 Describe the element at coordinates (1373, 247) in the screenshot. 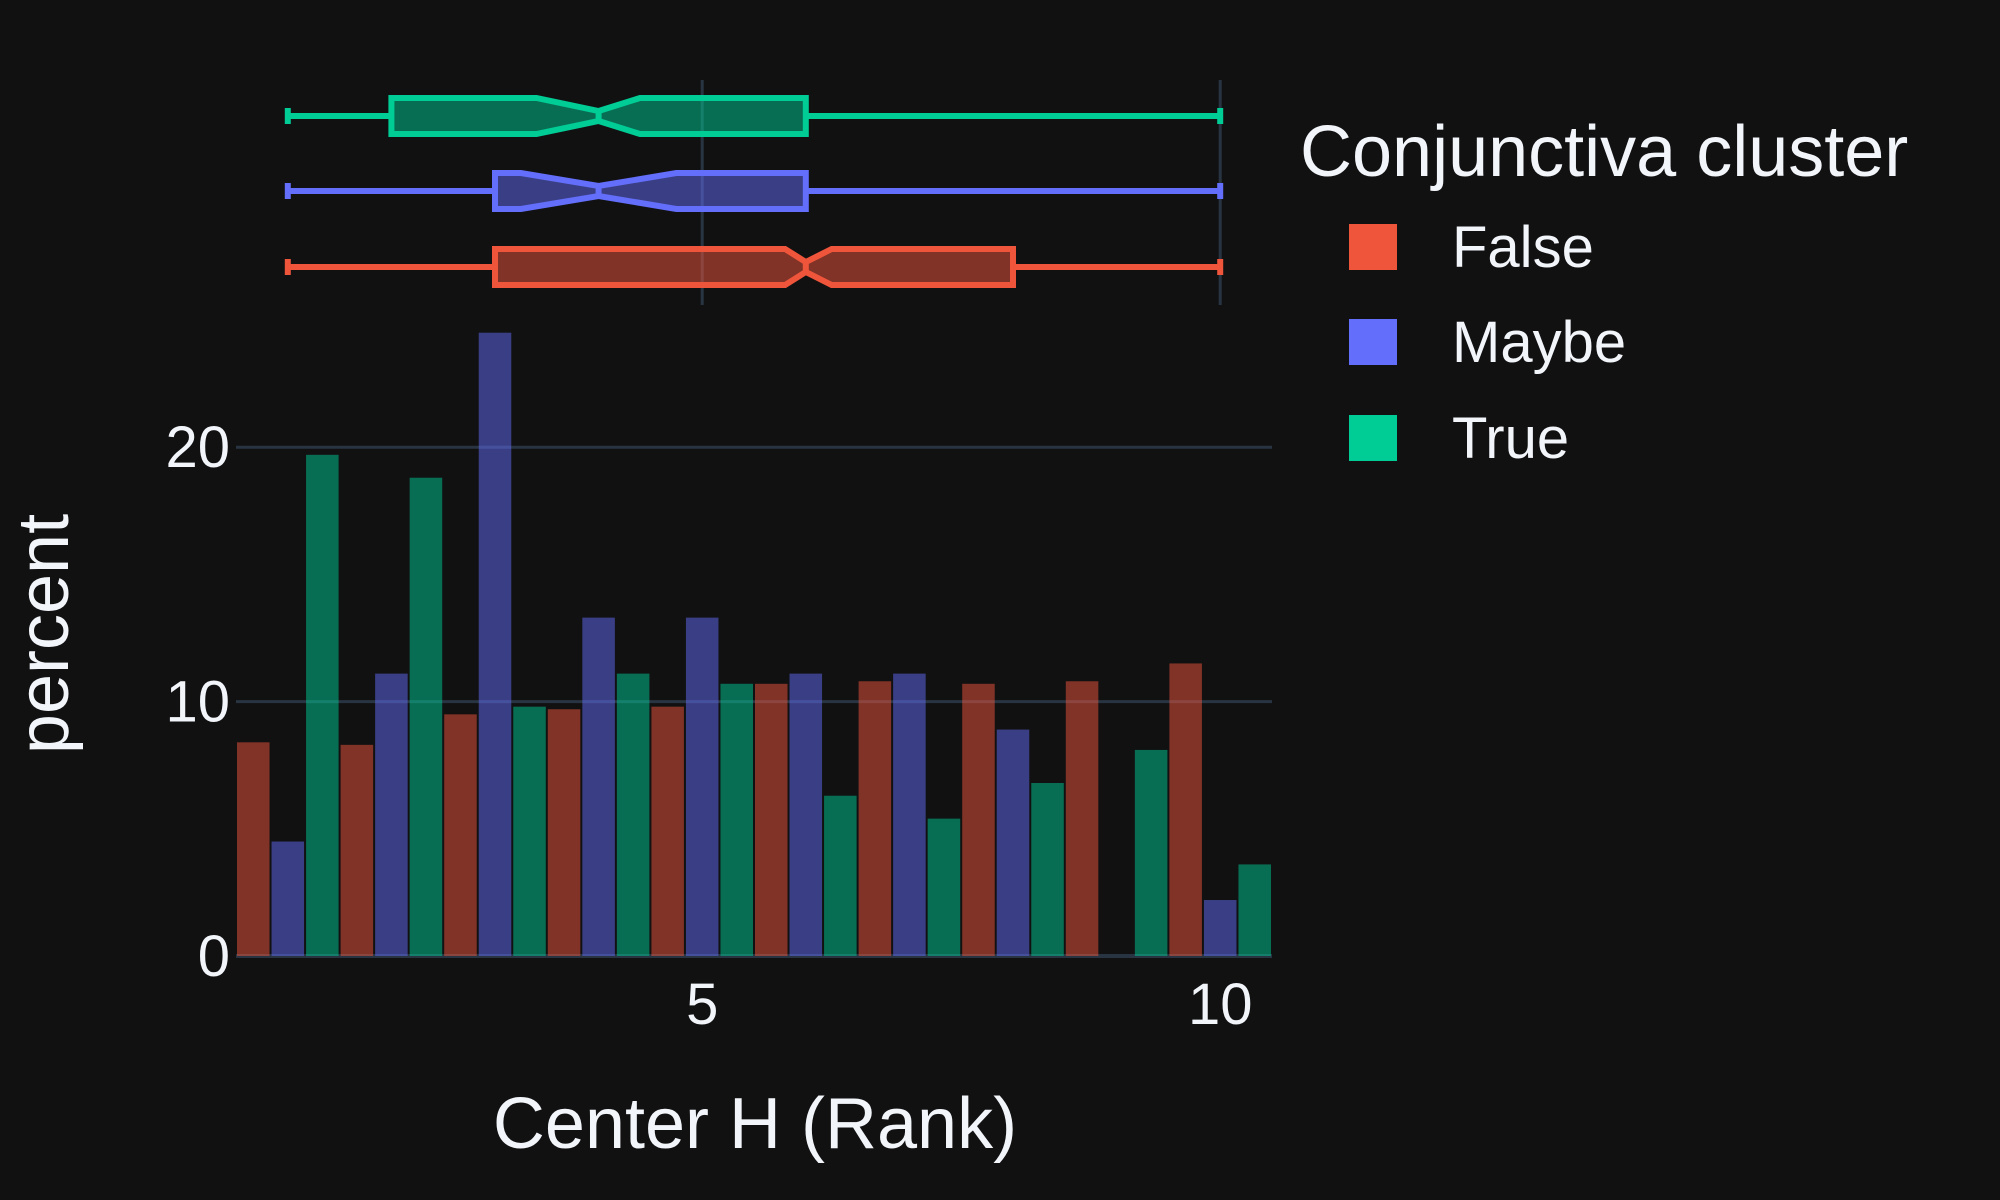

I see `legend-swatch-false` at that location.